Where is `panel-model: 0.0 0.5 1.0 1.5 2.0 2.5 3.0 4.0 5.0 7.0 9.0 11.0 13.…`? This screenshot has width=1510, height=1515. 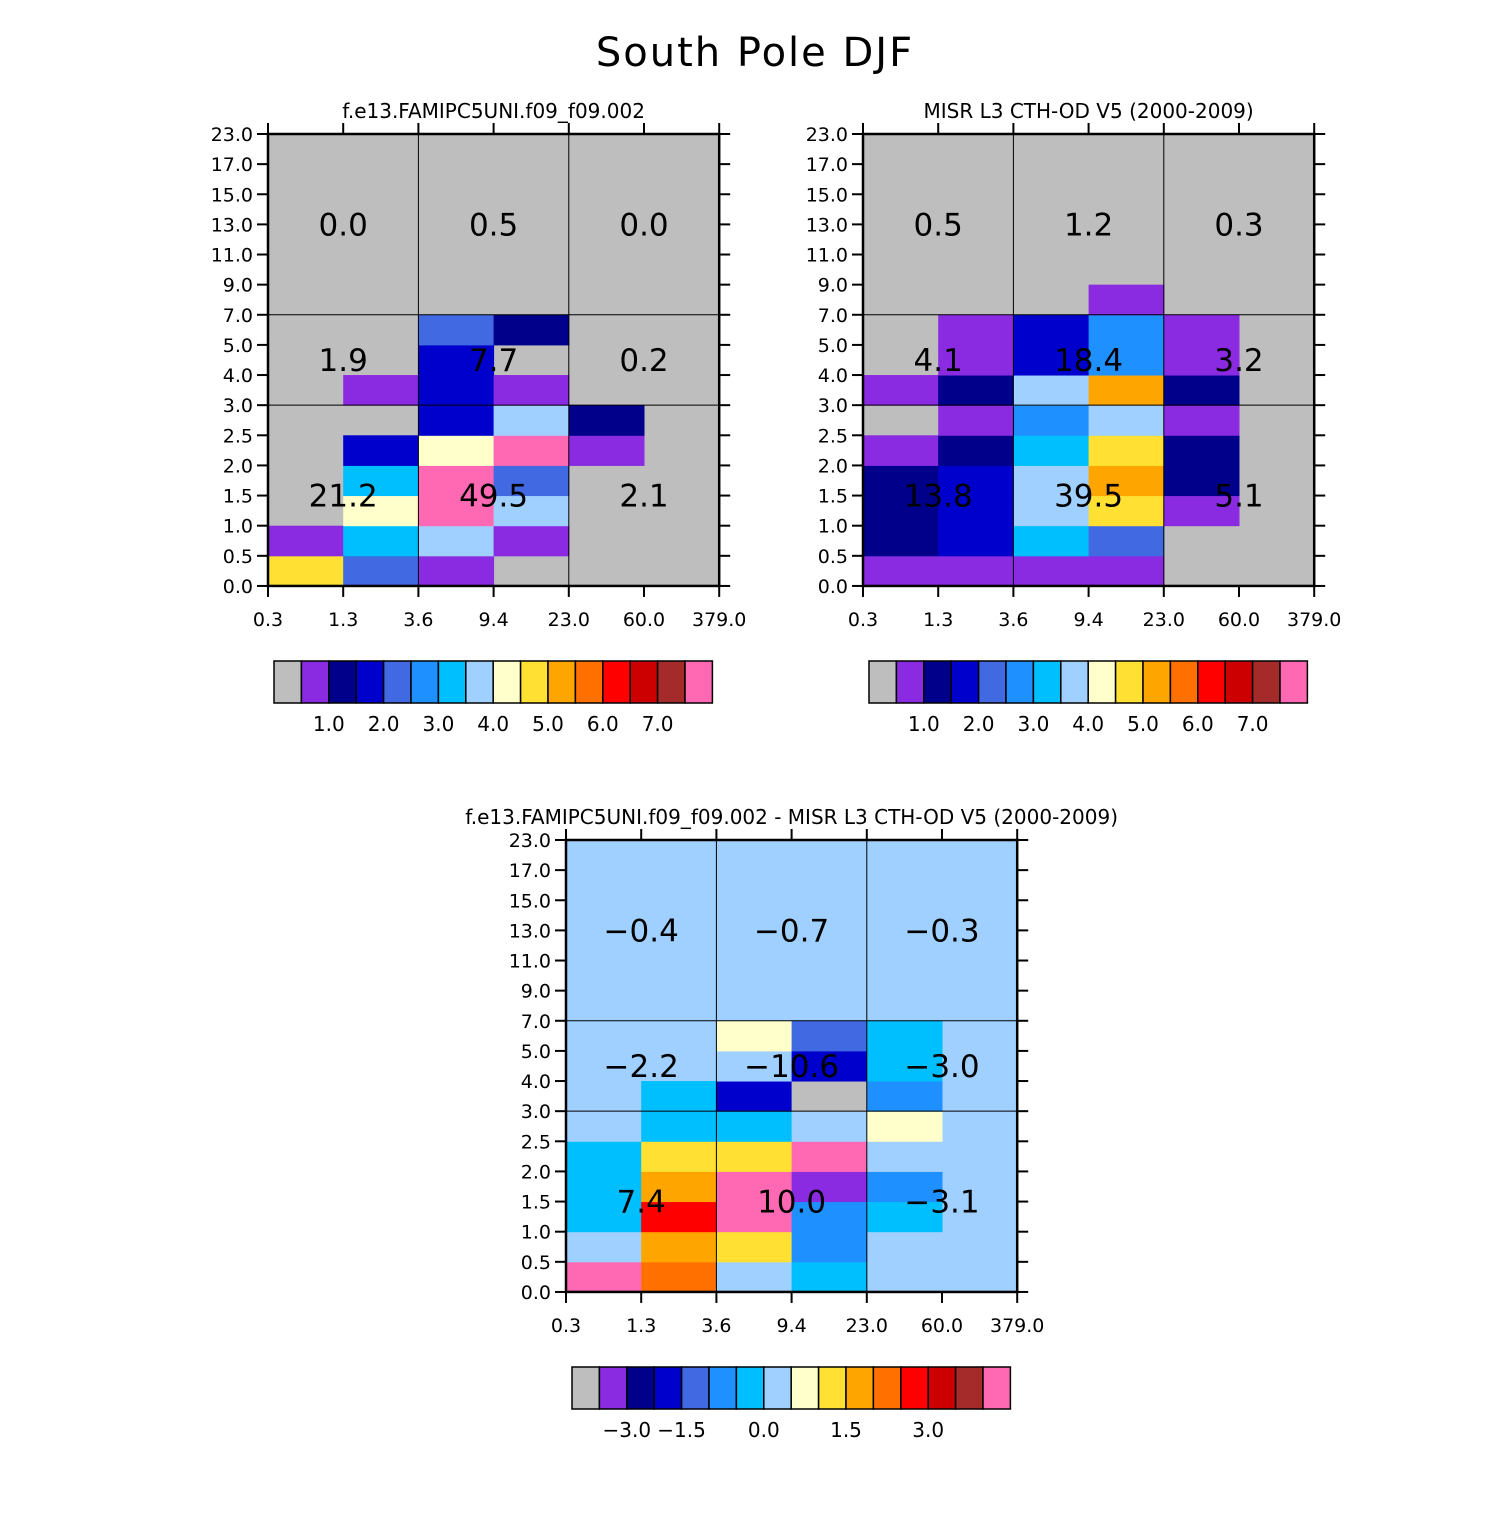 panel-model: 0.0 0.5 1.0 1.5 2.0 2.5 3.0 4.0 5.0 7.0 9.0 11.0 13.… is located at coordinates (479, 417).